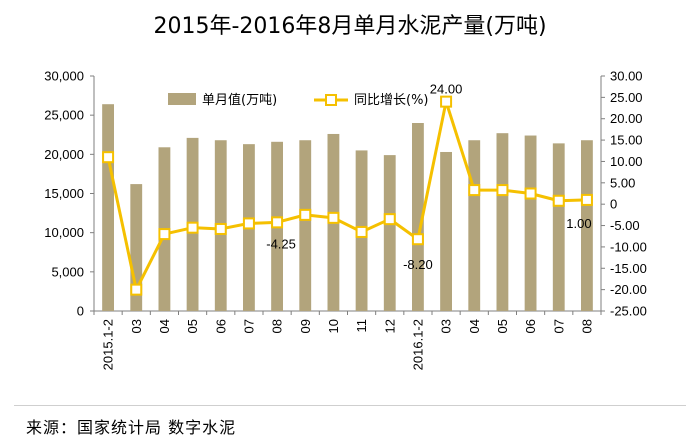 The width and height of the screenshot is (700, 440). I want to click on legend-line-label: 同比增长(%), so click(391, 100).